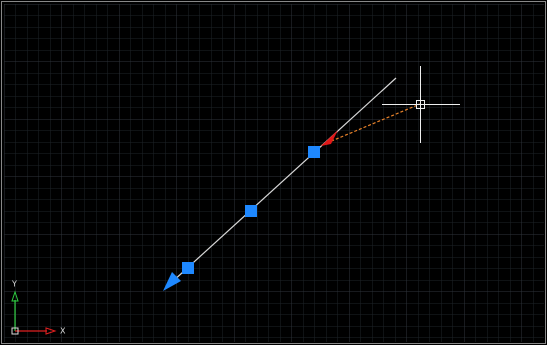 This screenshot has height=345, width=547. I want to click on grip-arrow, so click(172, 281).